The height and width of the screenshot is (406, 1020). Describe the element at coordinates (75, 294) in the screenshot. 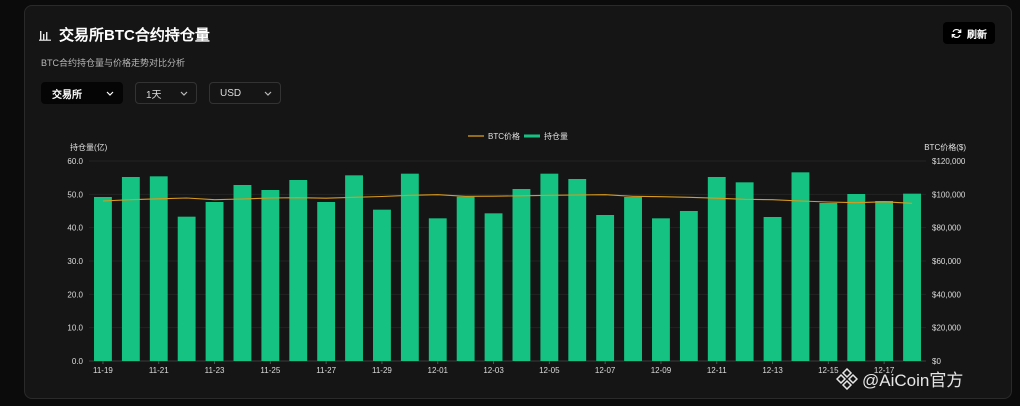

I see `y-left-tick-label: 20.0` at that location.